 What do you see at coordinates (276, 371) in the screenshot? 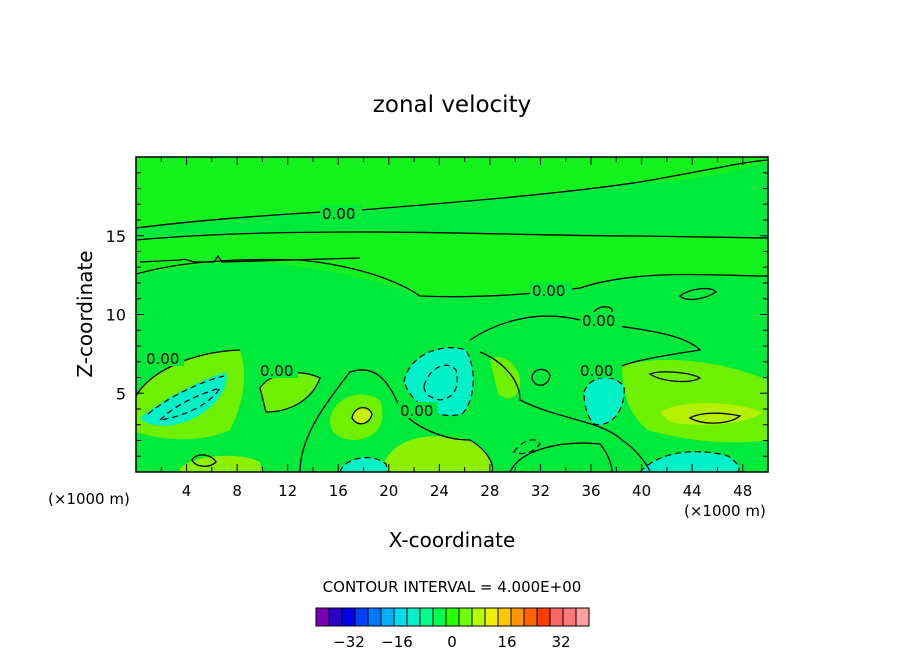
I see `contour-label-5: 0.00` at bounding box center [276, 371].